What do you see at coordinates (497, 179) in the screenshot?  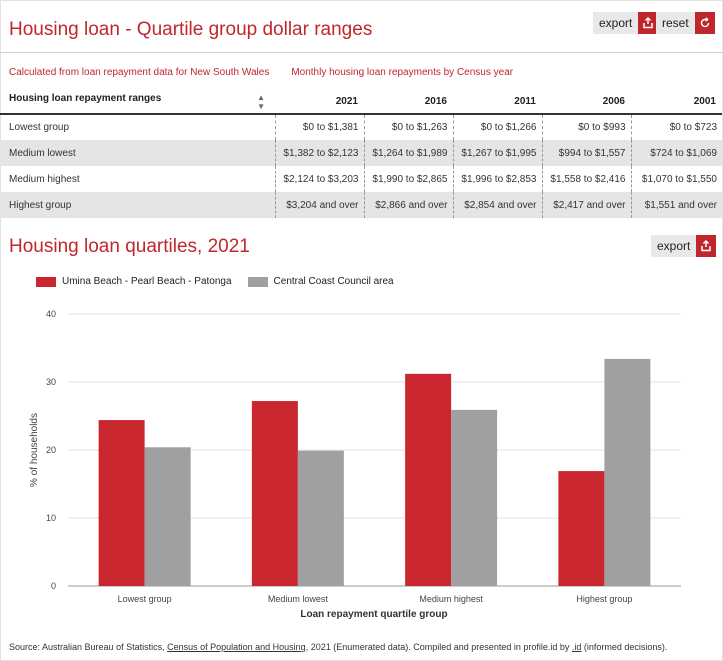 I see `table-cell: $1,996 to $2,853` at bounding box center [497, 179].